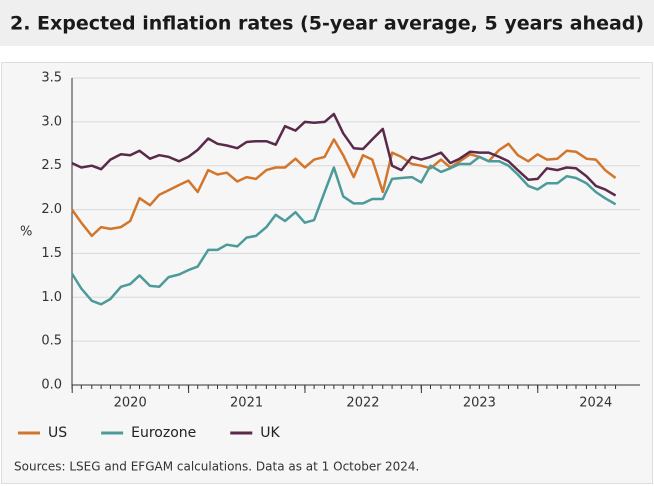 This screenshot has height=486, width=654. What do you see at coordinates (479, 403) in the screenshot?
I see `x-tick-label: 2023` at bounding box center [479, 403].